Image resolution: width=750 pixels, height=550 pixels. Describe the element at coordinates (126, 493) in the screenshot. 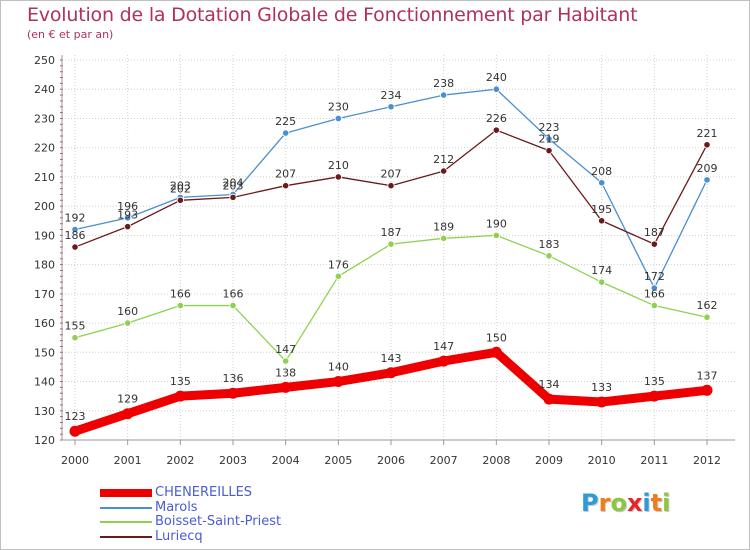

I see `legend-swatch-chenereilles` at that location.